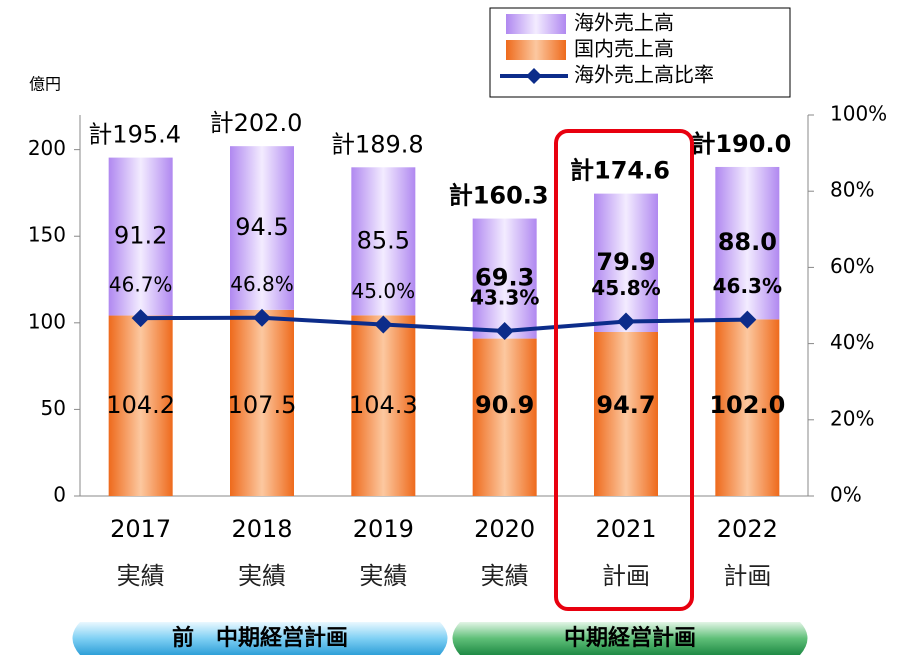  Describe the element at coordinates (377, 144) in the screenshot. I see `total-label: 計189.8` at that location.